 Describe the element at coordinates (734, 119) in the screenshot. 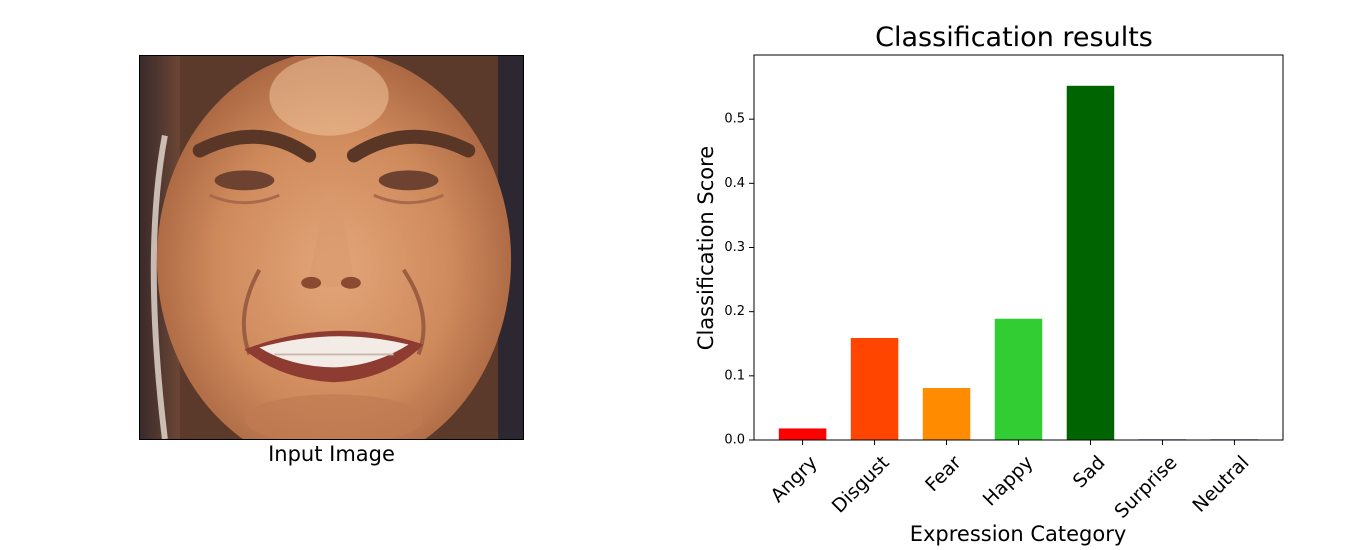

I see `y-tick-label: 0.5` at that location.